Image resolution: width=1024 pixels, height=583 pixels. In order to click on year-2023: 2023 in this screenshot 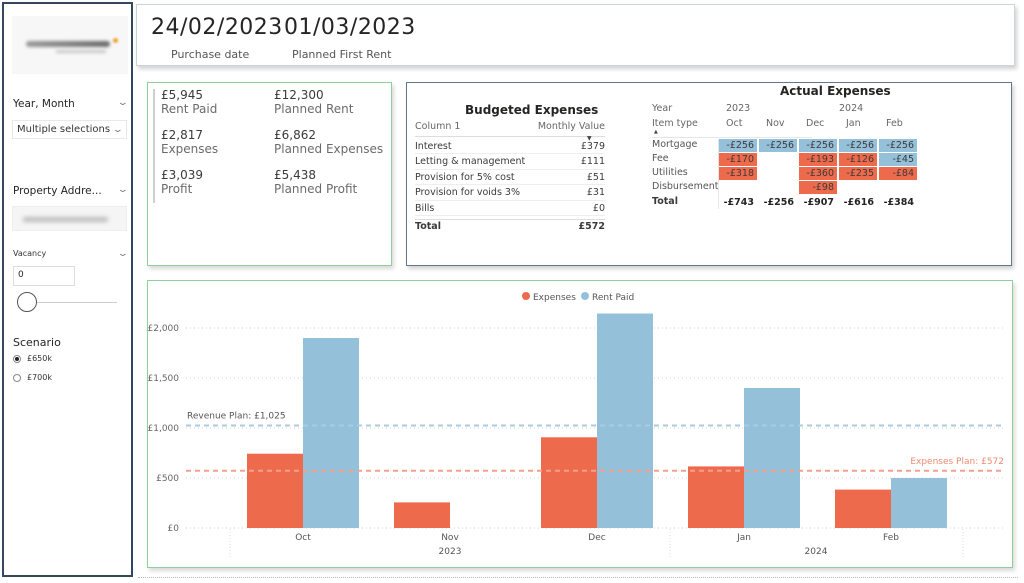, I will do `click(738, 108)`.